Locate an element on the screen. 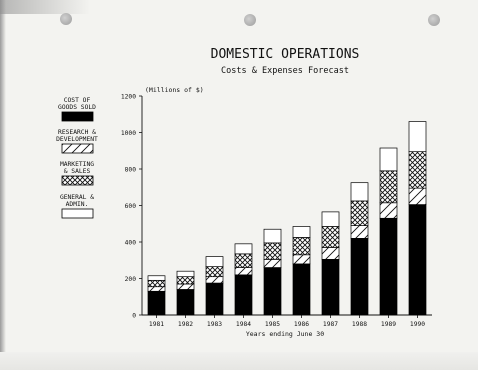 The image size is (478, 370). punch-hole-right is located at coordinates (434, 20).